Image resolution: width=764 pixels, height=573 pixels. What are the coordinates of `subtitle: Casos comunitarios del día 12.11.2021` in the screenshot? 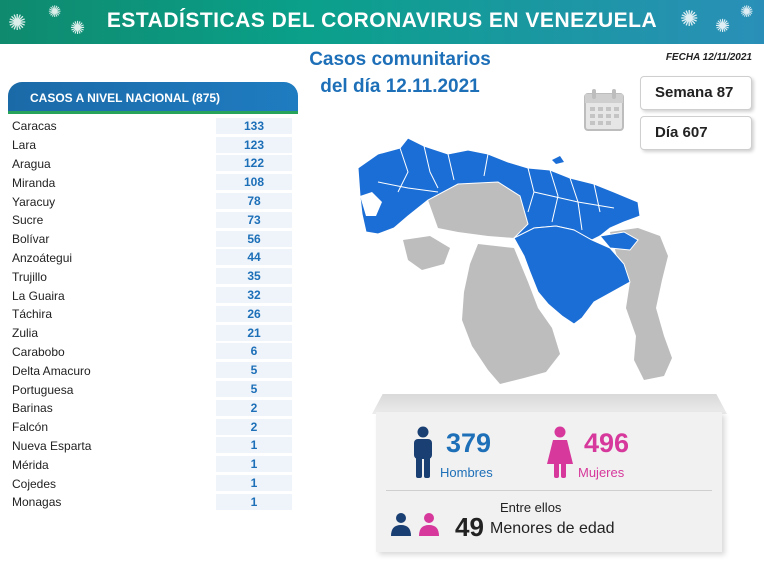 It's located at (400, 73).